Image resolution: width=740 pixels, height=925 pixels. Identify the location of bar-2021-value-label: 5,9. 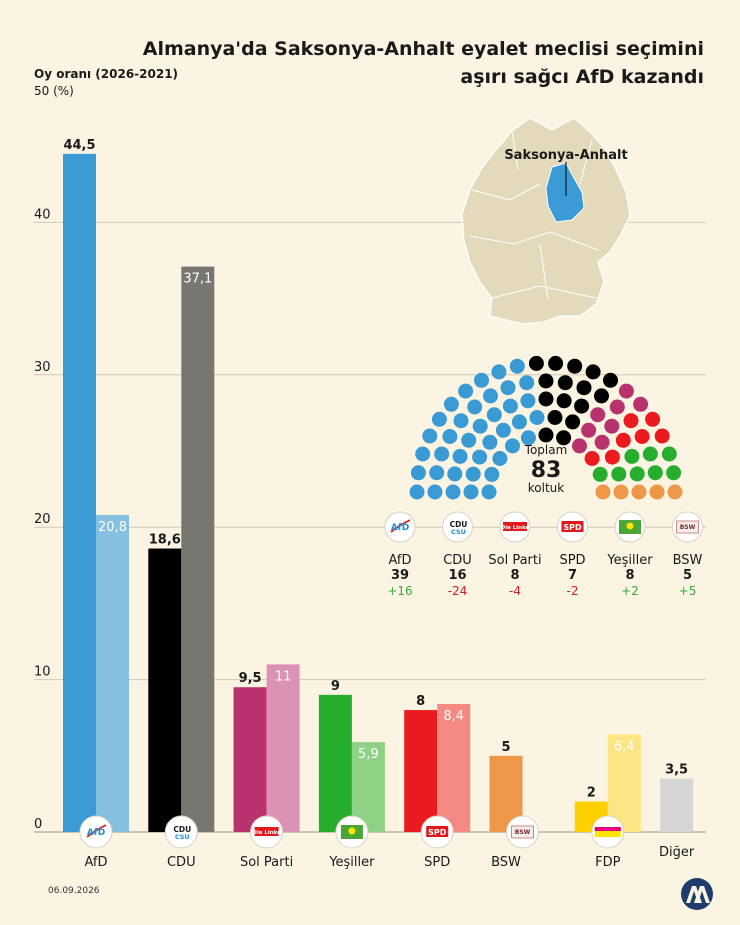
(368, 754).